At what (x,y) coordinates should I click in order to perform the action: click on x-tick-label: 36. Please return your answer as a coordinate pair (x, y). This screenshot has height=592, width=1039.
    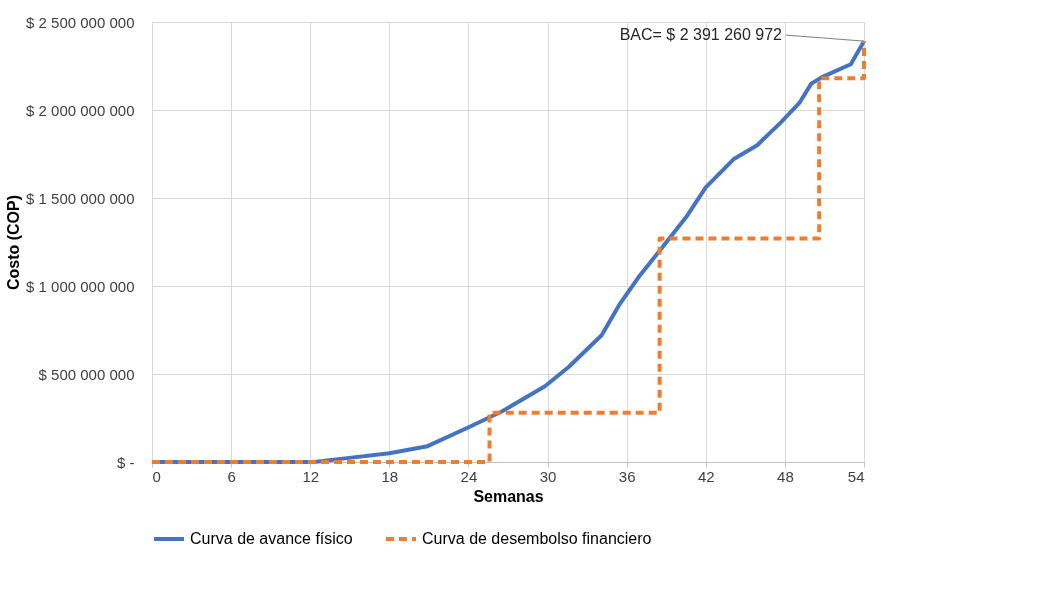
    Looking at the image, I should click on (627, 476).